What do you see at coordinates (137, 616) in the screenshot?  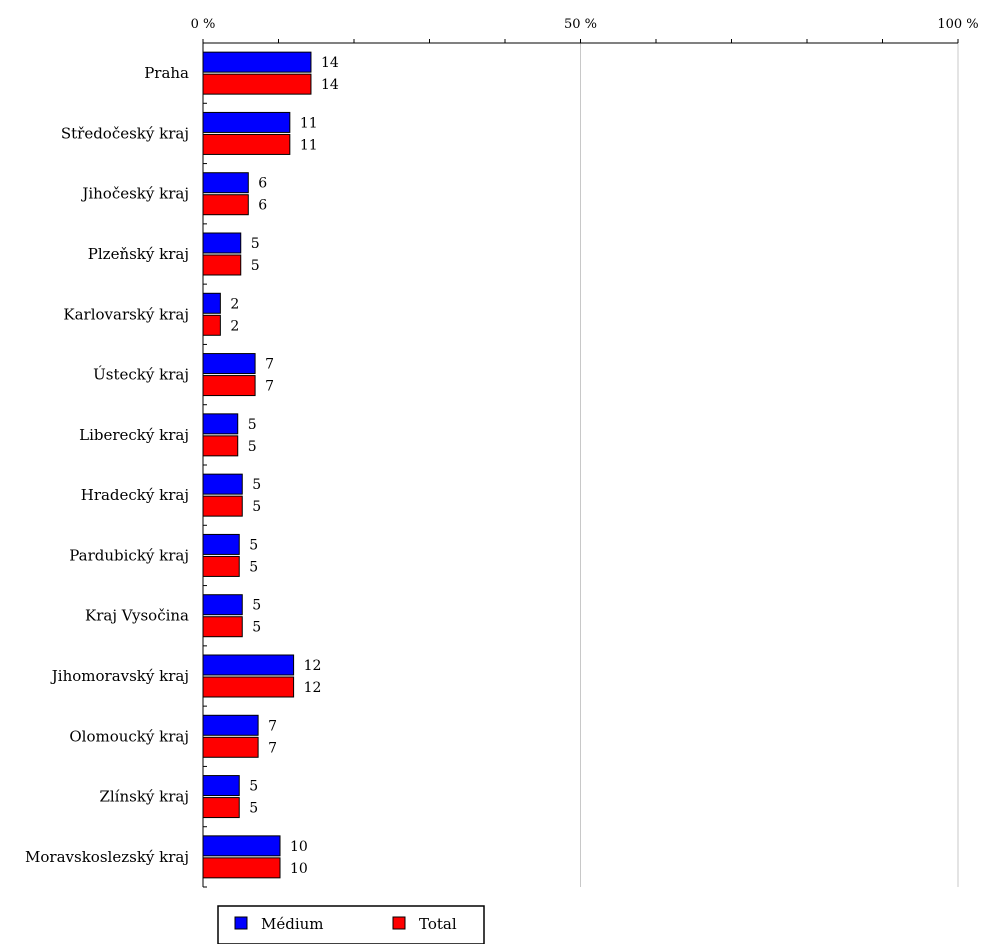 I see `category-label: Kraj Vysočina` at bounding box center [137, 616].